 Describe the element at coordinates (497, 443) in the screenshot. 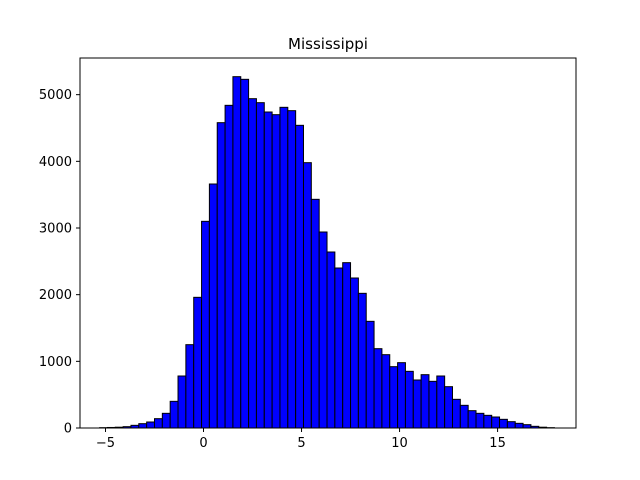

I see `x-tick-label: 15` at that location.